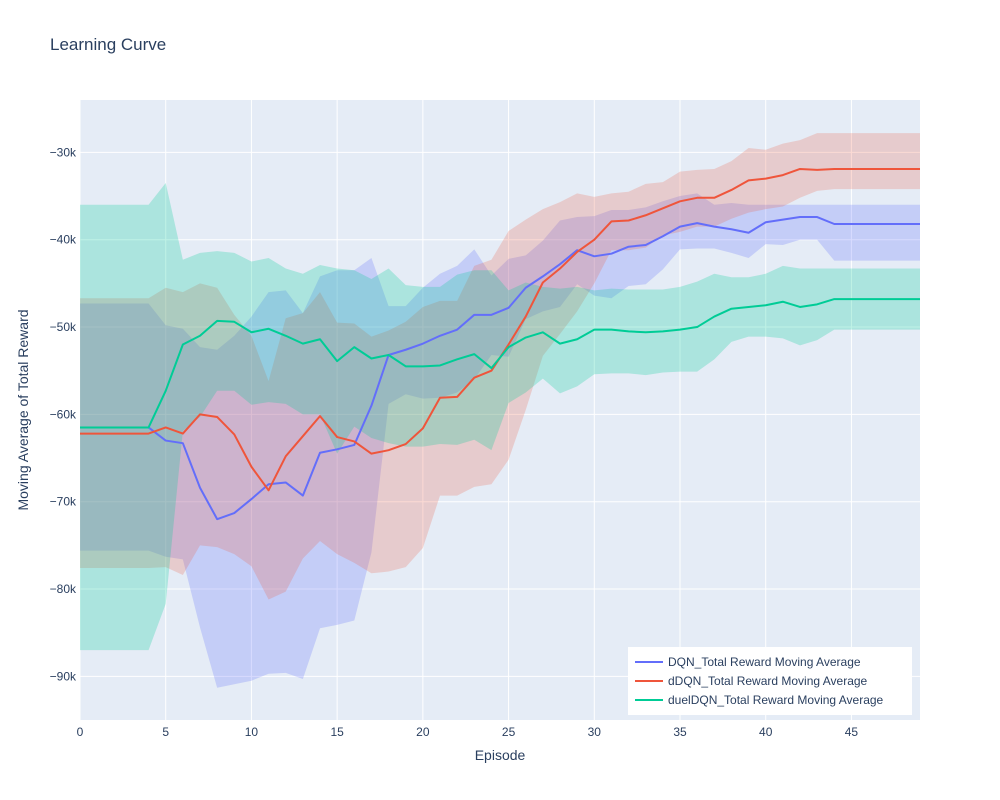 The width and height of the screenshot is (1000, 800). I want to click on y-tick-label: −50k, so click(63, 327).